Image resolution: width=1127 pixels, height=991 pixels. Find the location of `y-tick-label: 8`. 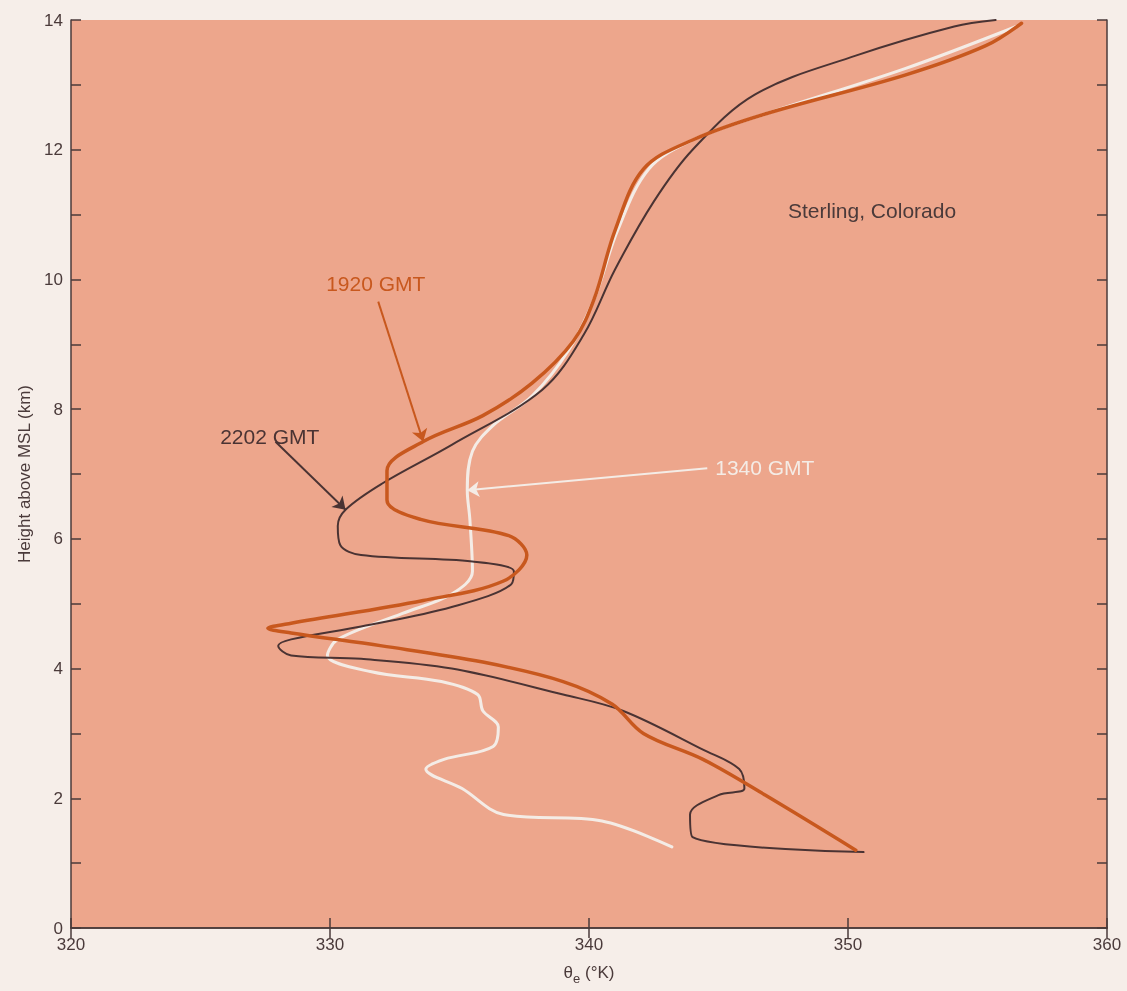

y-tick-label: 8 is located at coordinates (58, 409).